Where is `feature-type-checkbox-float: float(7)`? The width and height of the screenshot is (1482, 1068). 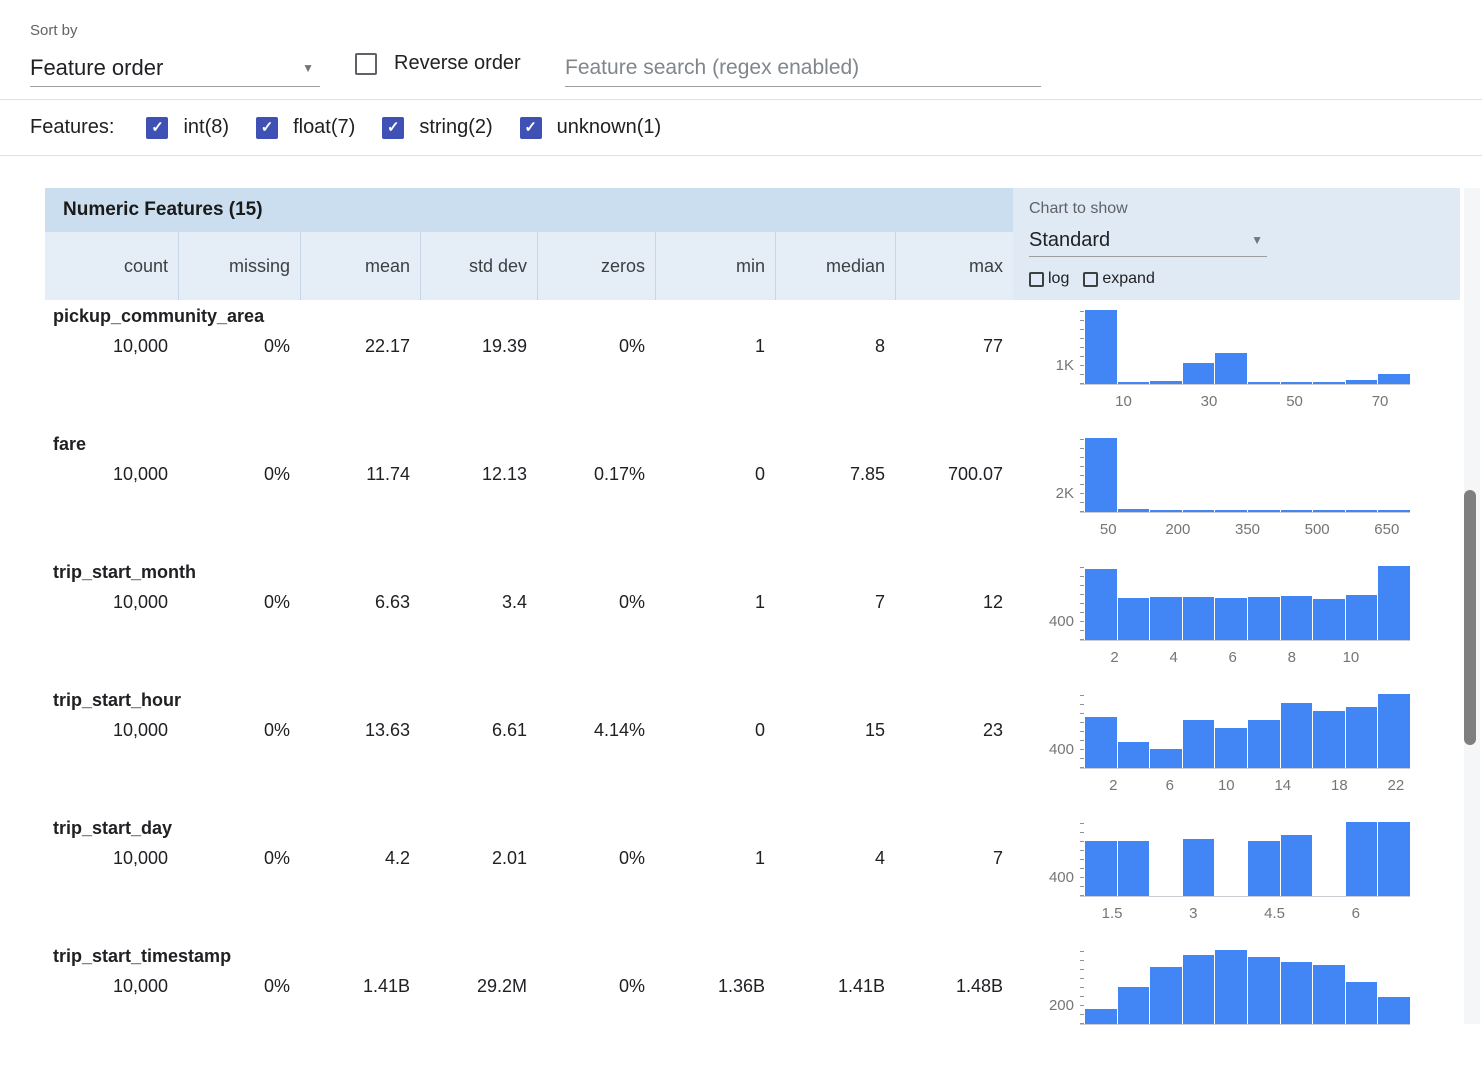
feature-type-checkbox-float: float(7) is located at coordinates (305, 127).